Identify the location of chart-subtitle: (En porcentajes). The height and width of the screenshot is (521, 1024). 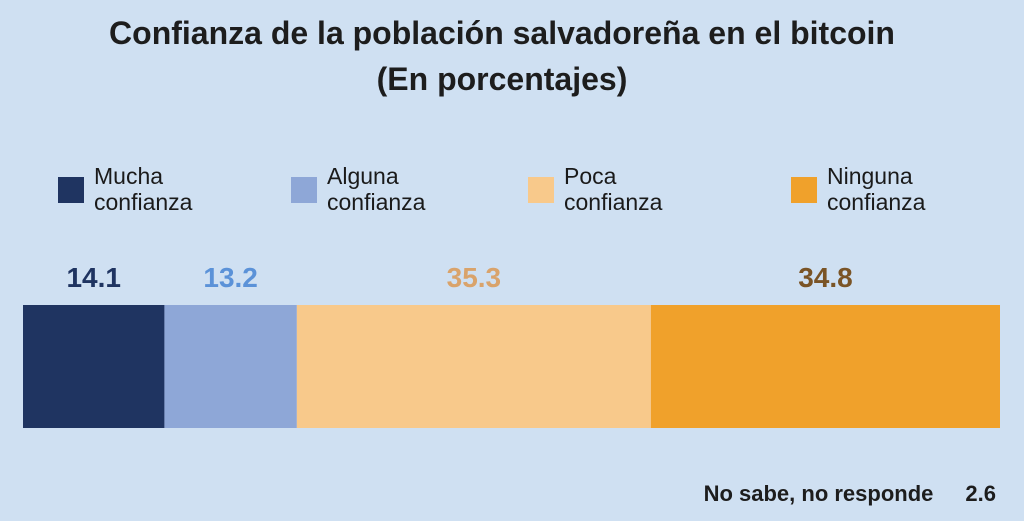
(502, 79).